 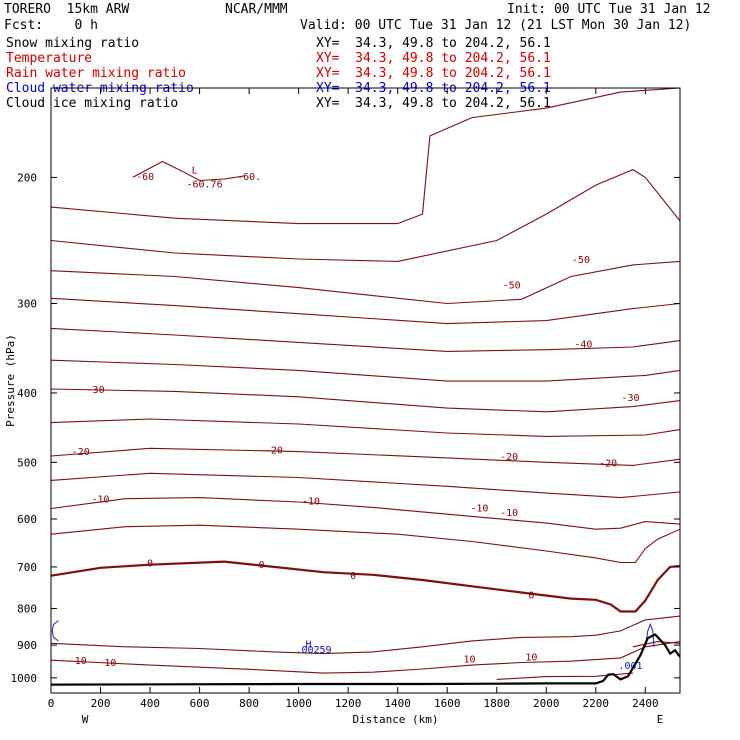 What do you see at coordinates (546, 703) in the screenshot?
I see `x-tick-label: 2000` at bounding box center [546, 703].